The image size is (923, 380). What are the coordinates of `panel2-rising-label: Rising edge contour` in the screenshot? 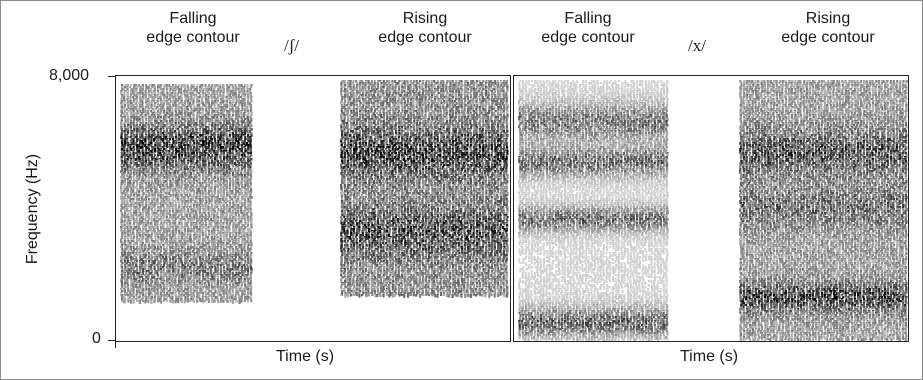 It's located at (828, 28).